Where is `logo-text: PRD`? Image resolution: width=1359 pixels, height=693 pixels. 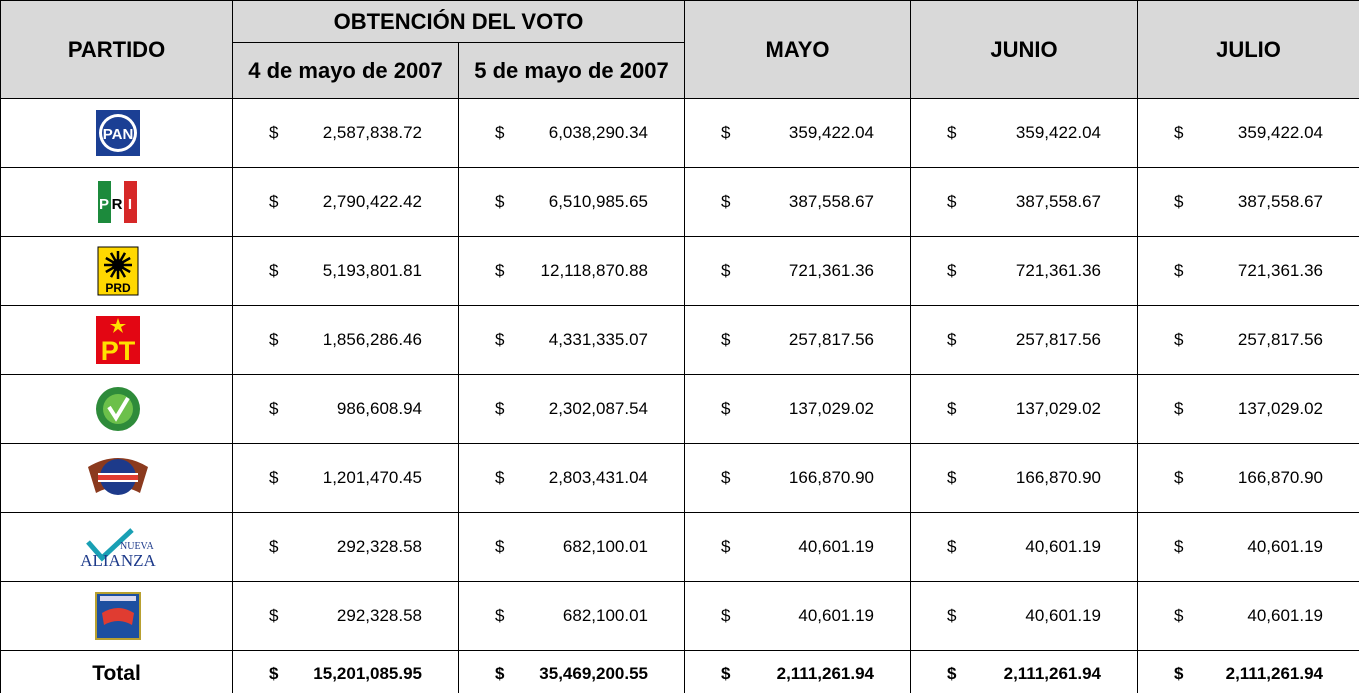 logo-text: PRD is located at coordinates (118, 288).